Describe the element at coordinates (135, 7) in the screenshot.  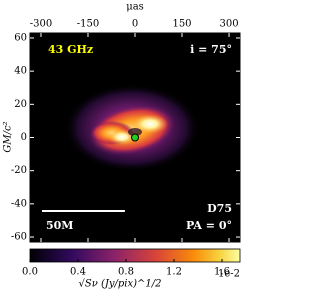
I see `x-label: μas` at that location.